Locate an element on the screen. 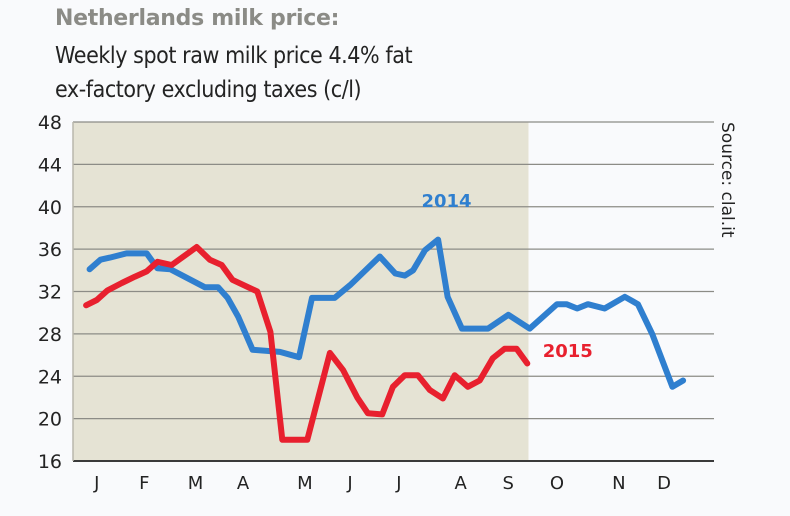  x-tick-label: N is located at coordinates (618, 483).